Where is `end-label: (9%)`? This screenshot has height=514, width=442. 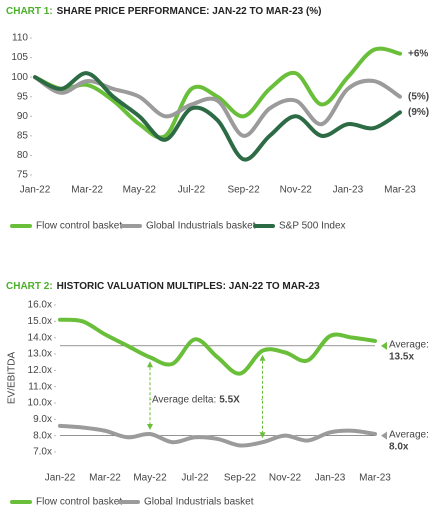 end-label: (9%) is located at coordinates (418, 112).